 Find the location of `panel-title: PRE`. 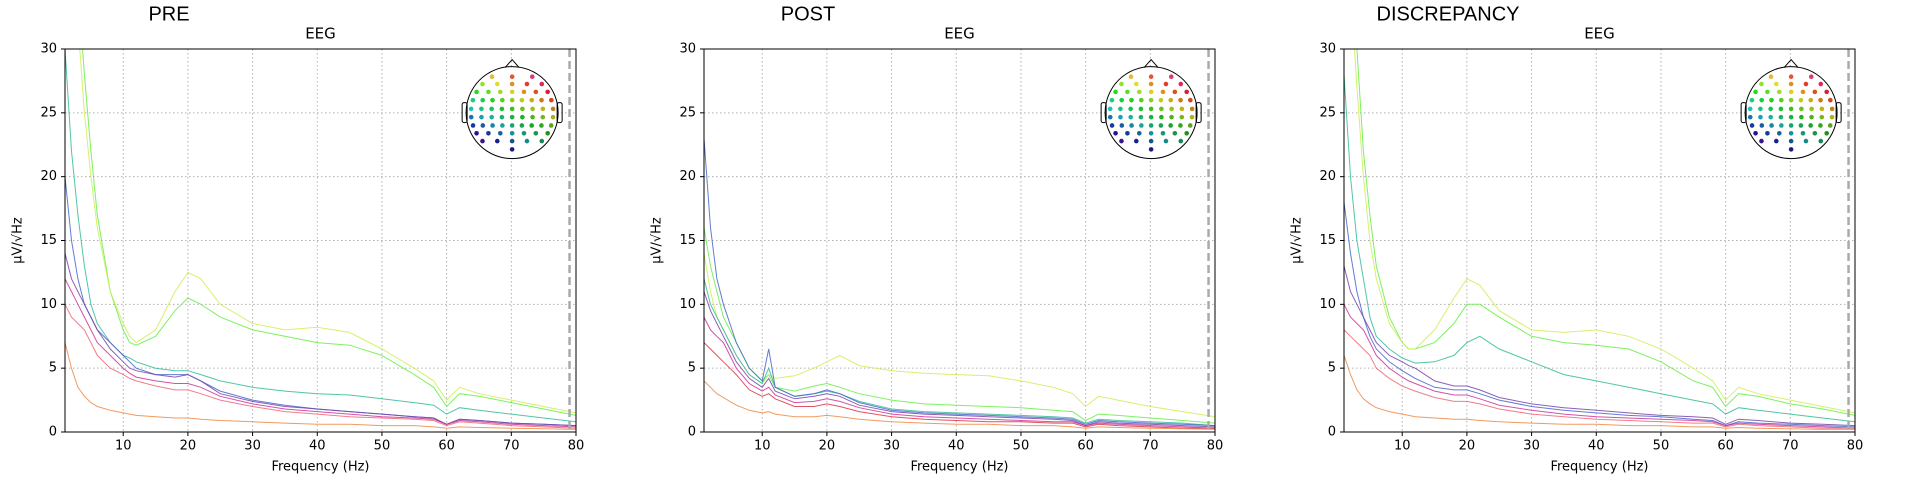

panel-title: PRE is located at coordinates (168, 14).